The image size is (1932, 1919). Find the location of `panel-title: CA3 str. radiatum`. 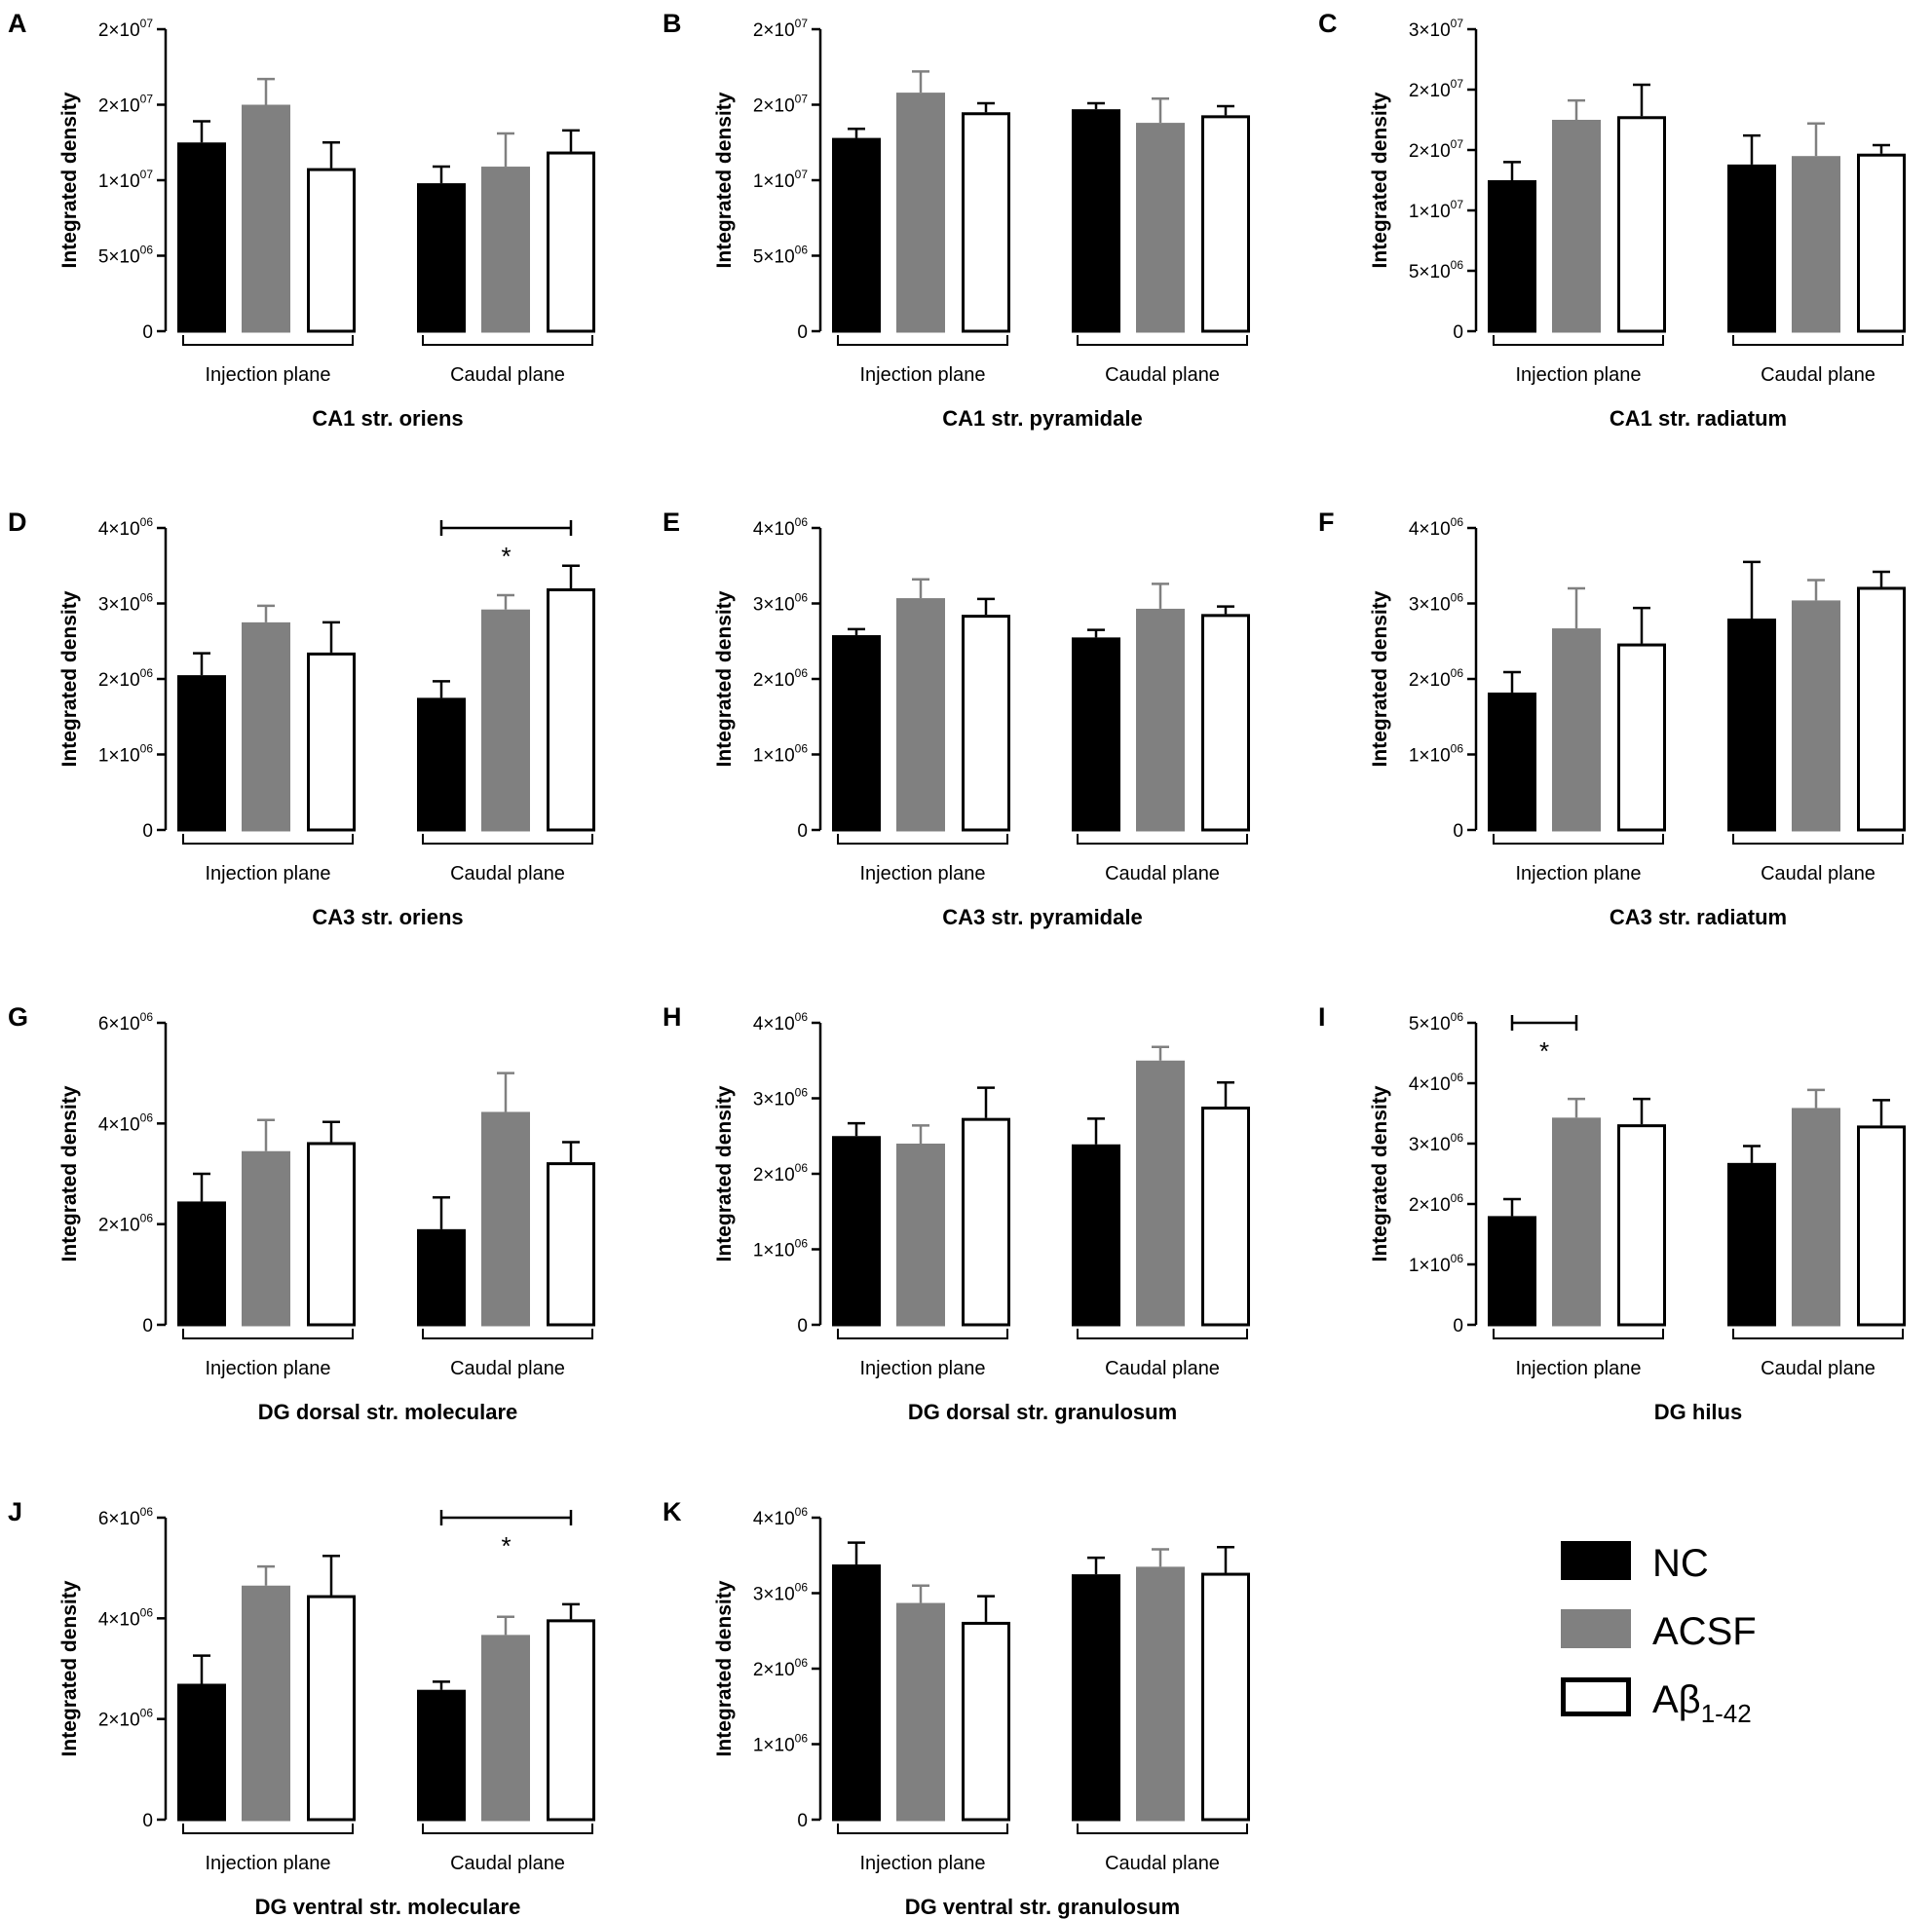

panel-title: CA3 str. radiatum is located at coordinates (1698, 917).